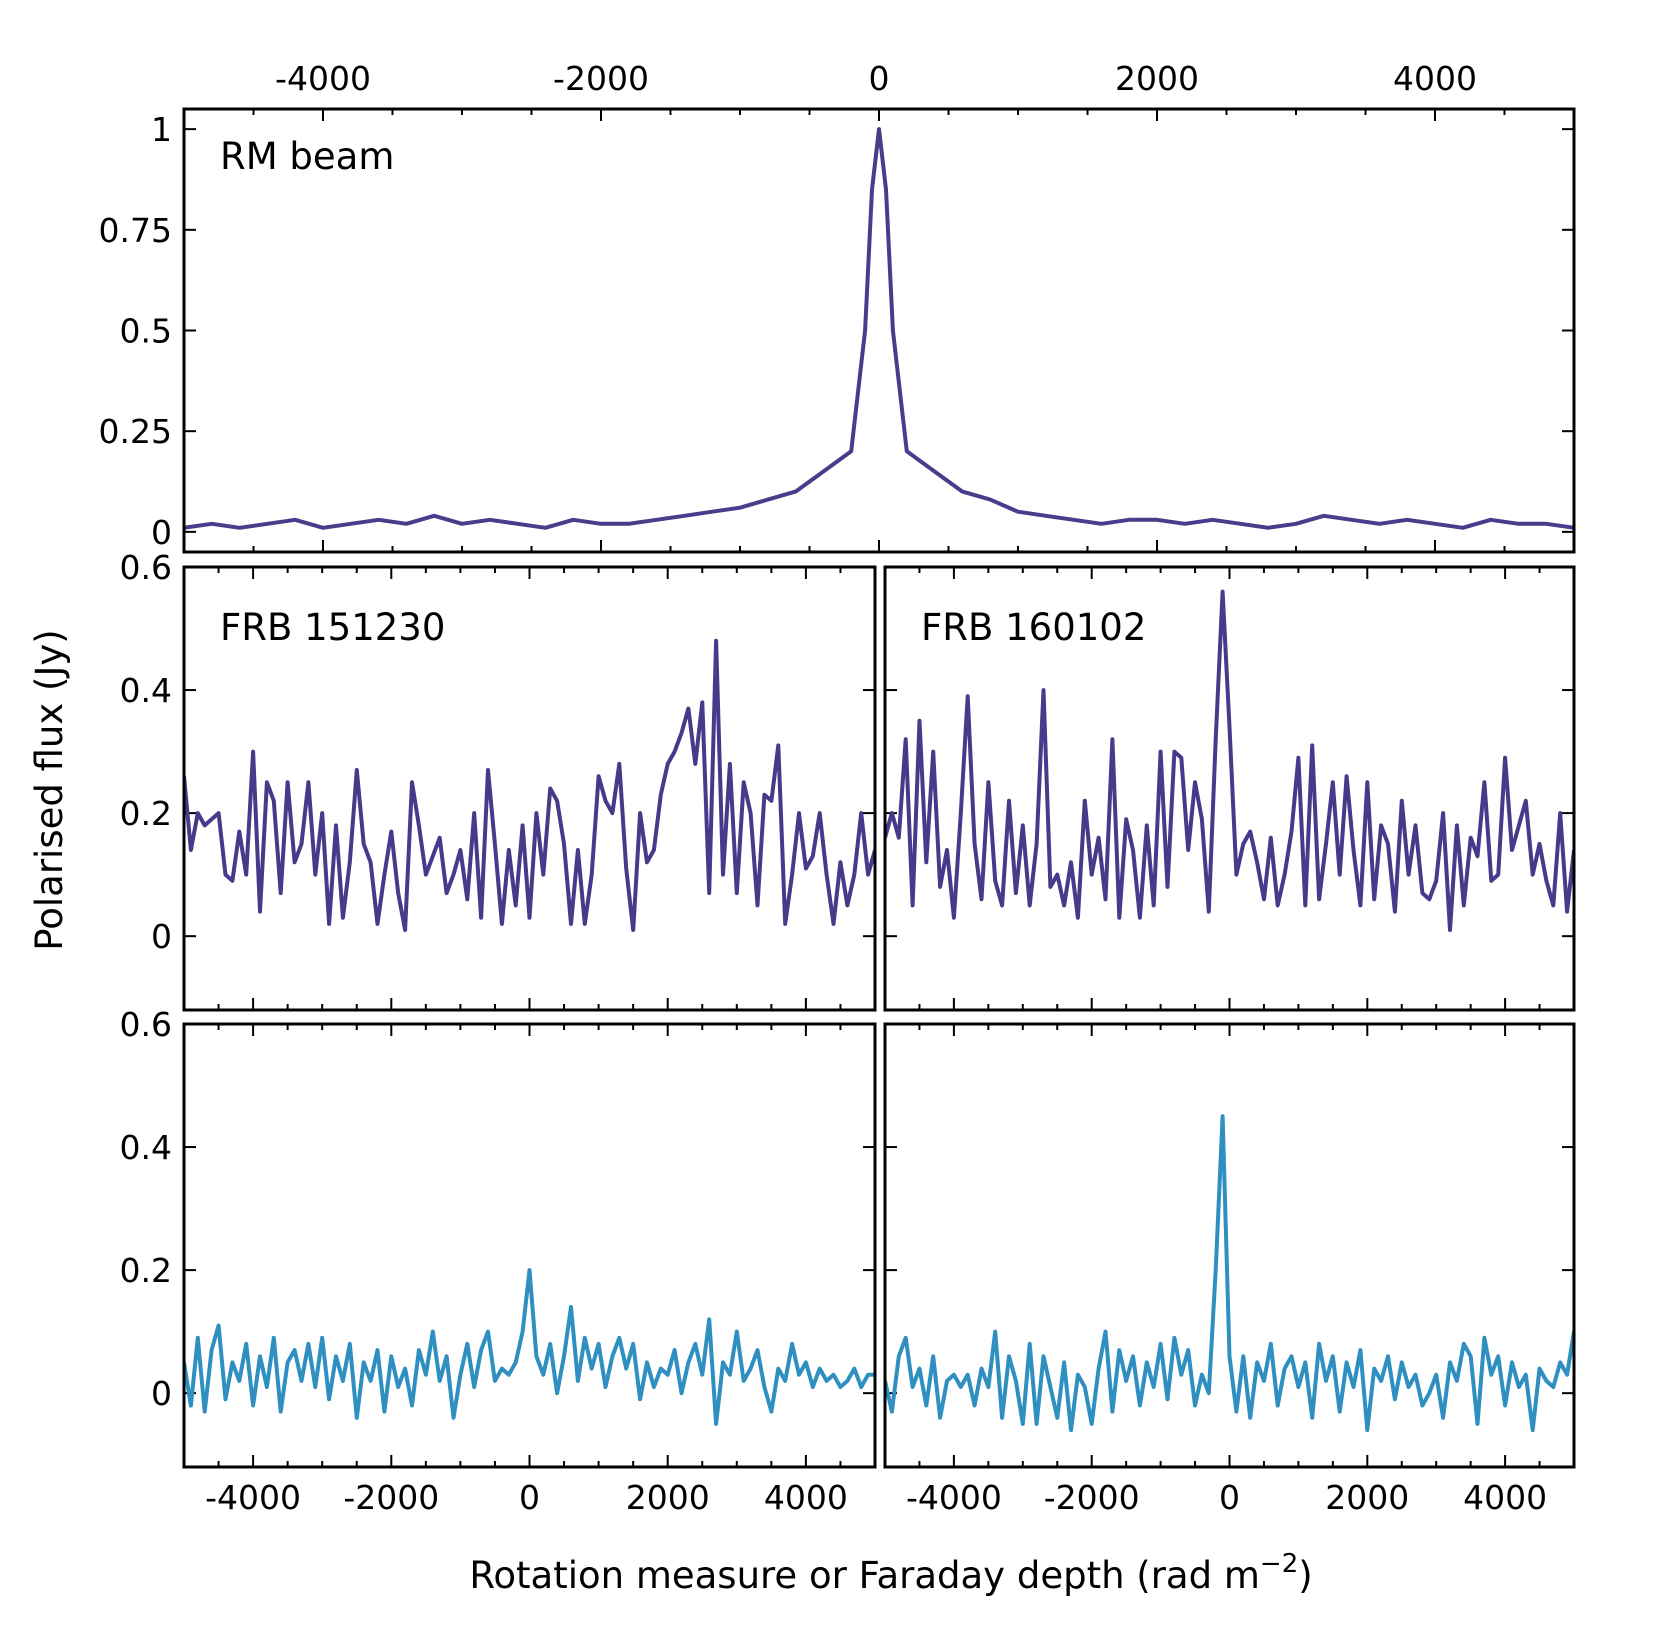  Describe the element at coordinates (864, 1575) in the screenshot. I see `x-axis-label-main: Rotation measure or Faraday depth (rad m` at that location.